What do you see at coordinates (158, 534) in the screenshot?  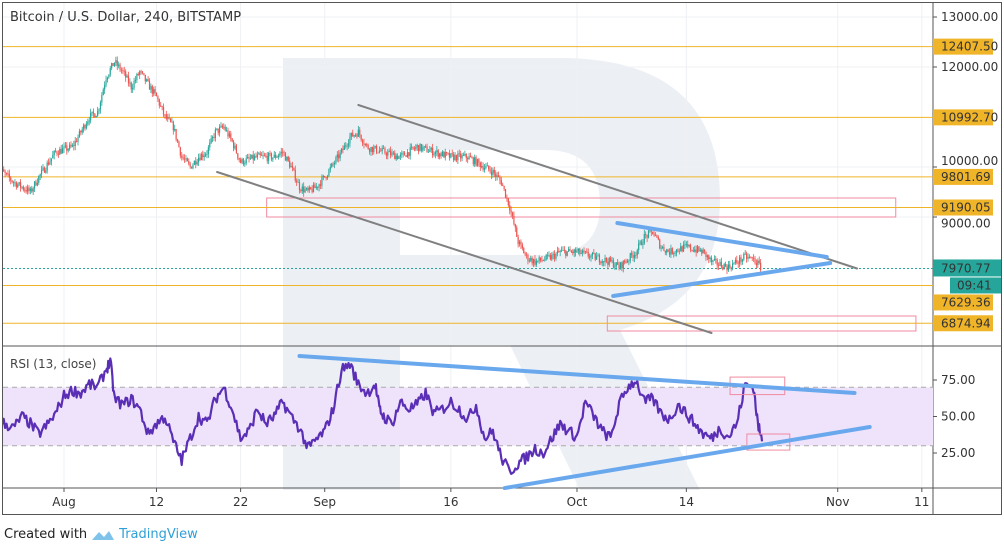 I see `tradingview-link: TradingView` at bounding box center [158, 534].